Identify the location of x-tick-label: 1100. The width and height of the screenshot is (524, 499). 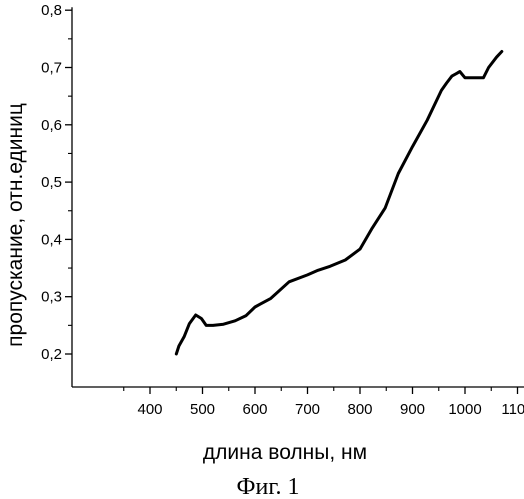
(512, 409).